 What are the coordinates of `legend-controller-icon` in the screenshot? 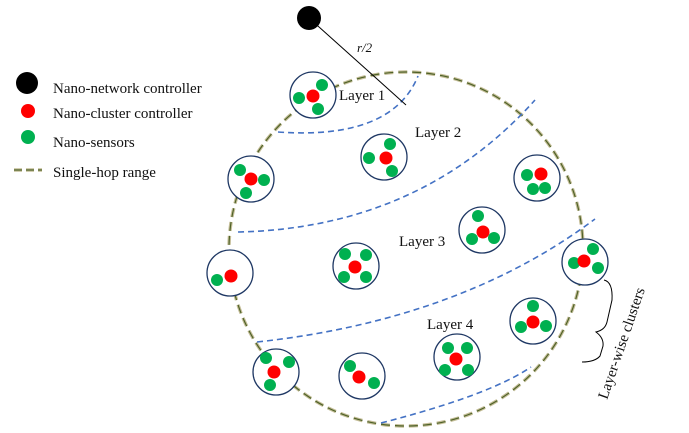 It's located at (27, 83).